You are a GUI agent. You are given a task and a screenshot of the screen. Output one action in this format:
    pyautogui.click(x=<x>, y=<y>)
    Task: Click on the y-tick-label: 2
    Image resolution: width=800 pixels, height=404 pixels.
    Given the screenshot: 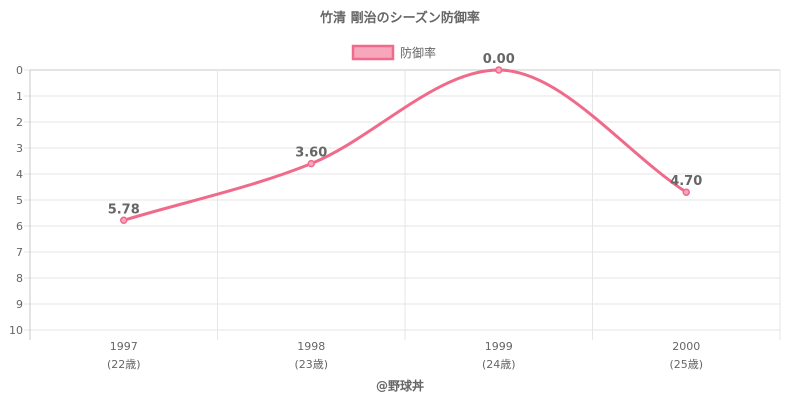 What is the action you would take?
    pyautogui.click(x=19, y=122)
    